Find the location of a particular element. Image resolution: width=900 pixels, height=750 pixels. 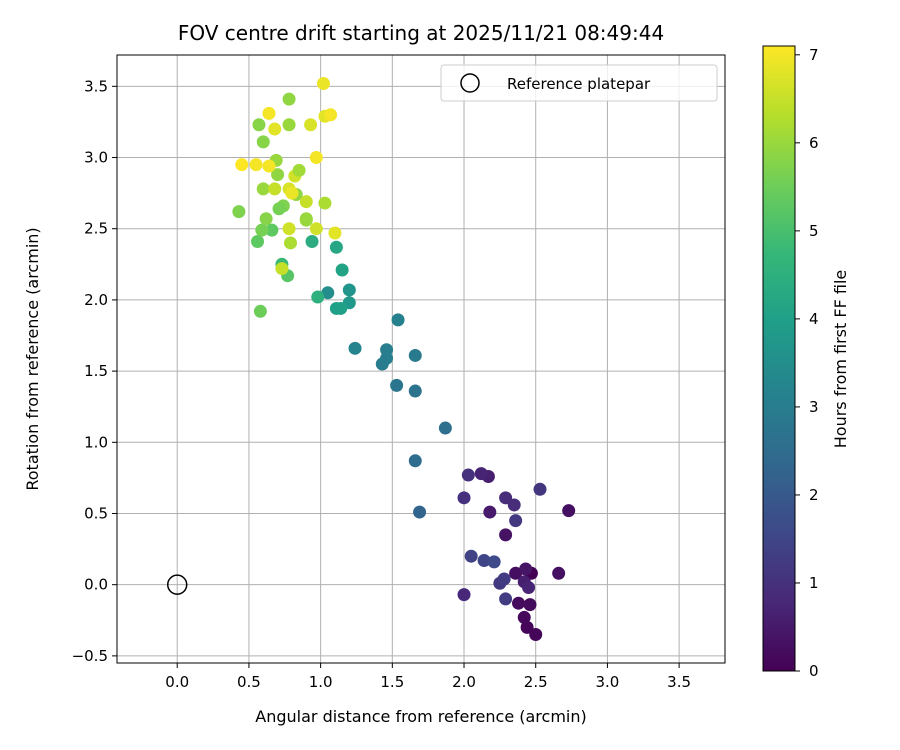

x-tick-label: 3.5 is located at coordinates (679, 682).